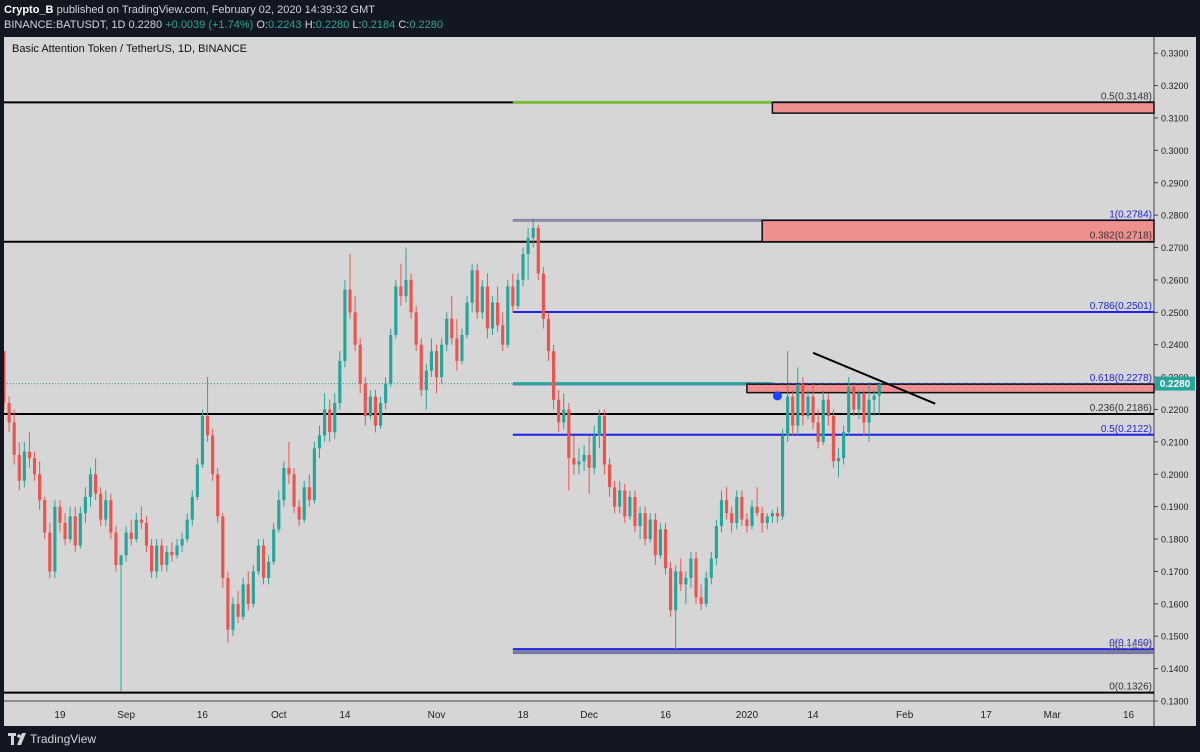 This screenshot has height=752, width=1200. I want to click on resistance-trendline, so click(874, 378).